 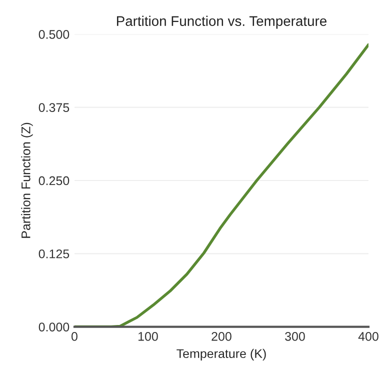 What do you see at coordinates (221, 22) in the screenshot?
I see `chart-title: Partition Function vs. Temperature` at bounding box center [221, 22].